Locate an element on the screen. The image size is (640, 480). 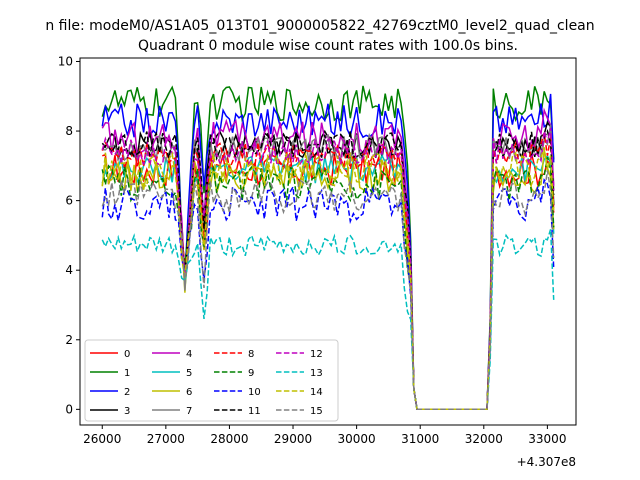
x-tick-label: 26000 is located at coordinates (102, 439).